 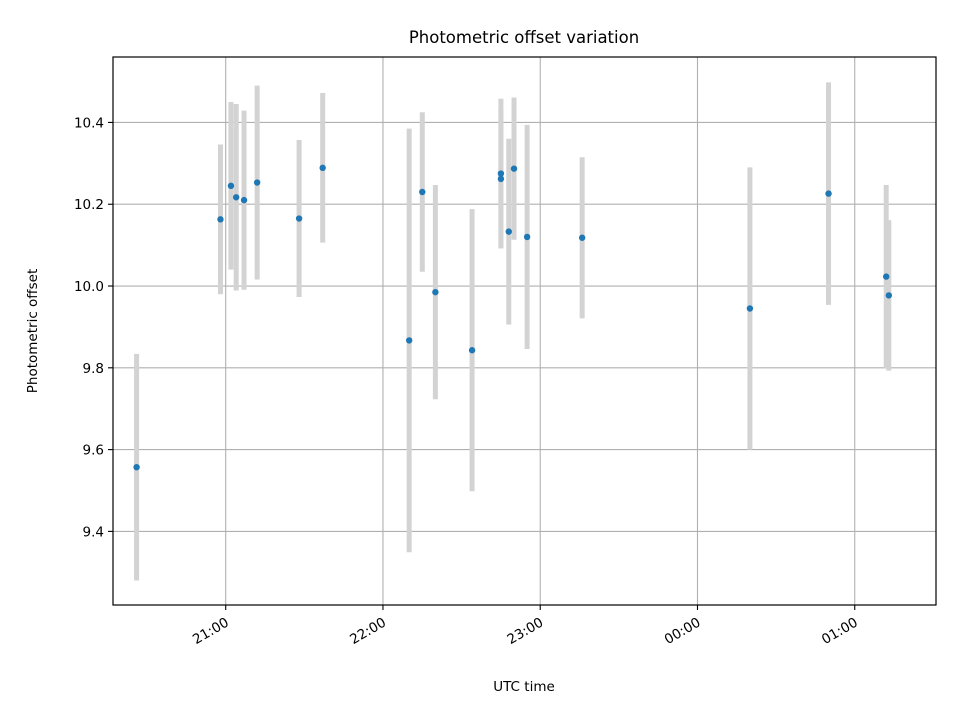 What do you see at coordinates (524, 37) in the screenshot?
I see `chart-title: Photometric offset variation` at bounding box center [524, 37].